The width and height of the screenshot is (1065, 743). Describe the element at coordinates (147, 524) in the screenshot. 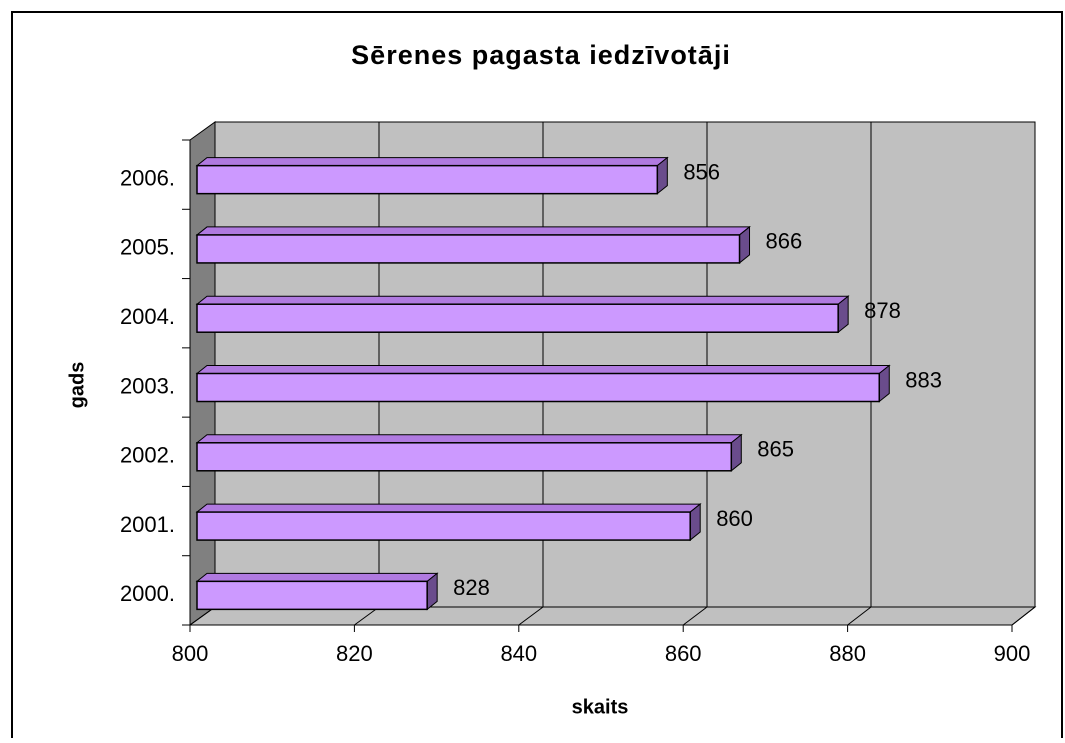

I see `y-tick-label: 2001.` at that location.